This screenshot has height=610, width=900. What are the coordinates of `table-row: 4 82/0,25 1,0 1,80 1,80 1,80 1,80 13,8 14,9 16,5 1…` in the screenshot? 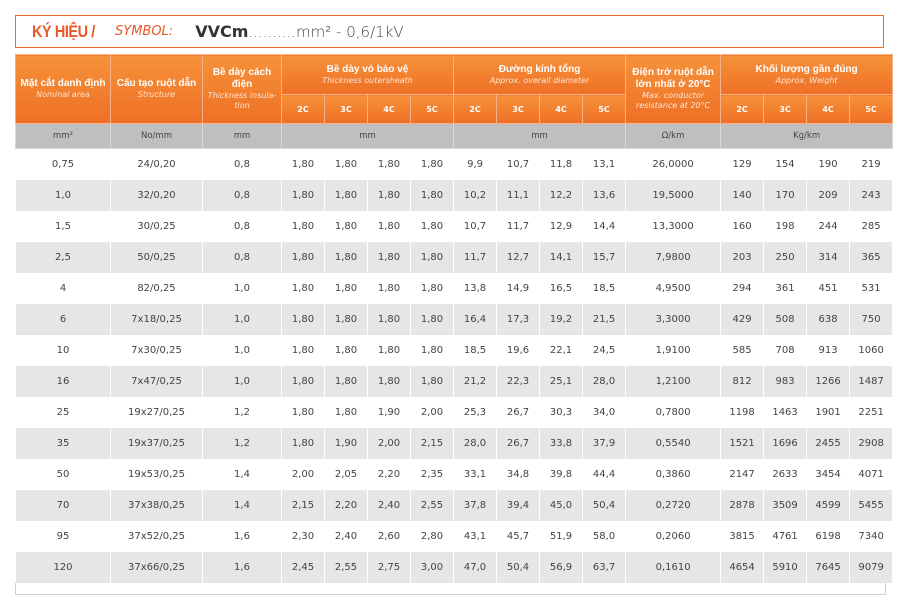 It's located at (454, 288).